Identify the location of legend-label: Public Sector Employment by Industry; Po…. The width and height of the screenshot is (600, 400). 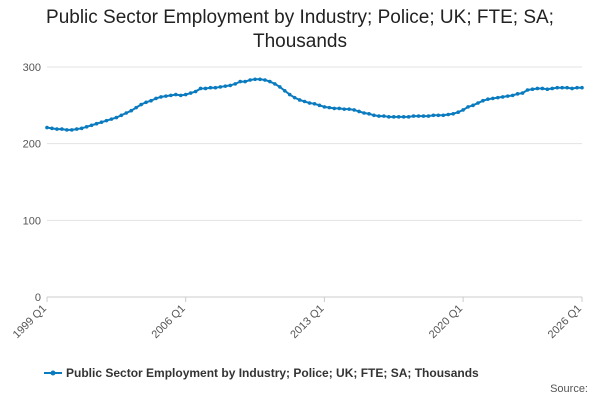
(272, 373).